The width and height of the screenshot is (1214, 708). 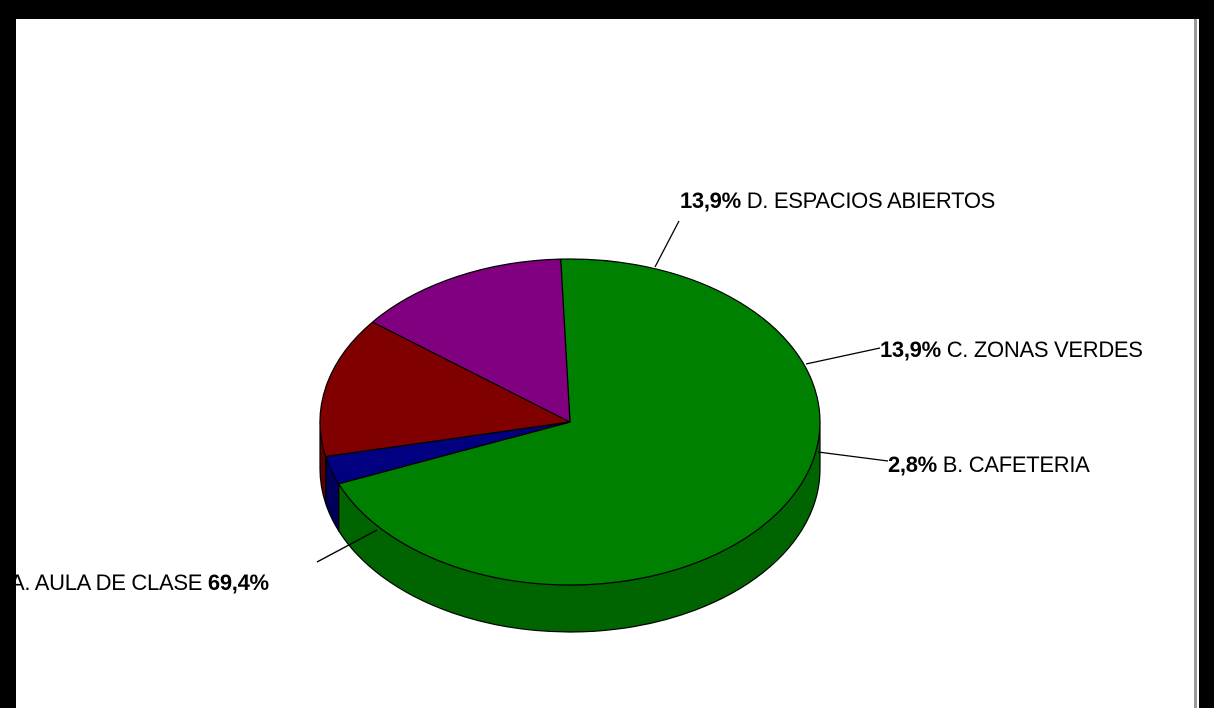 What do you see at coordinates (109, 582) in the screenshot?
I see `data-label-text-a: A. AULA DE CLASE` at bounding box center [109, 582].